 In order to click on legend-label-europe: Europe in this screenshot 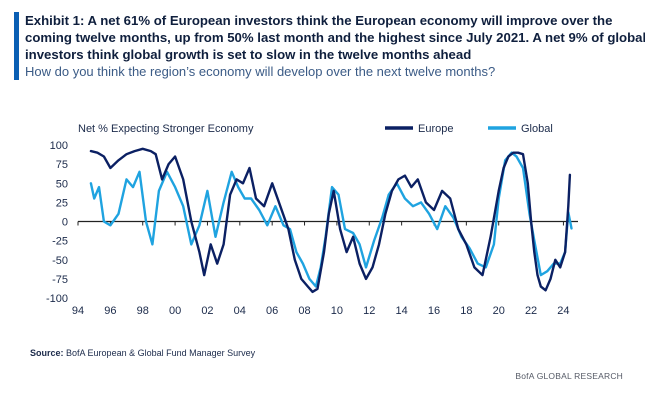, I will do `click(435, 129)`.